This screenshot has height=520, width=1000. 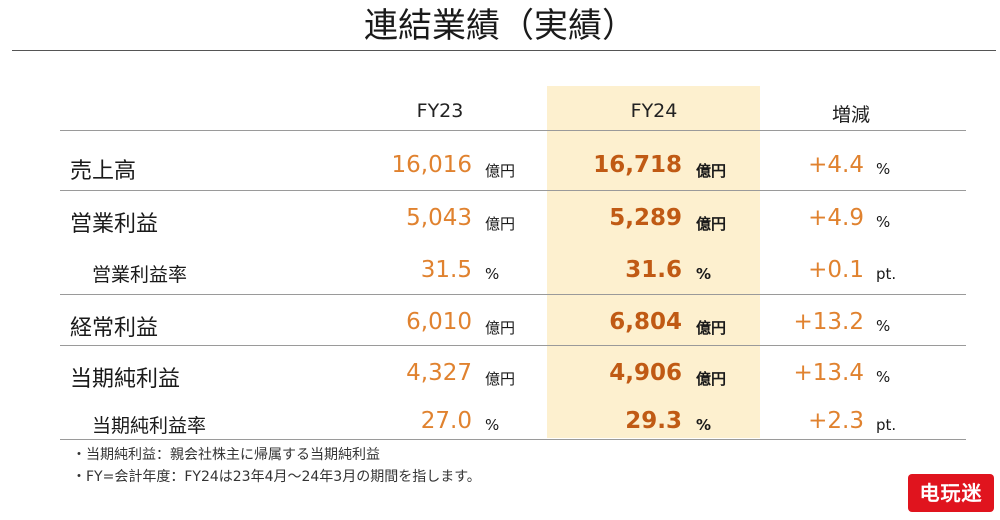 I want to click on fy24-value: 6,804, so click(x=645, y=322).